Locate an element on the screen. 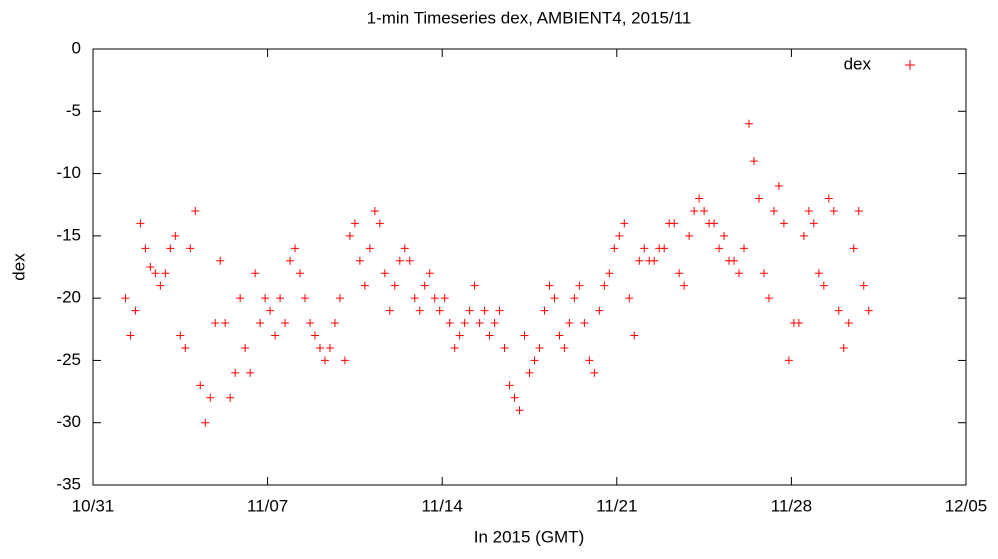  x-tick-label: 11/21 is located at coordinates (616, 505).